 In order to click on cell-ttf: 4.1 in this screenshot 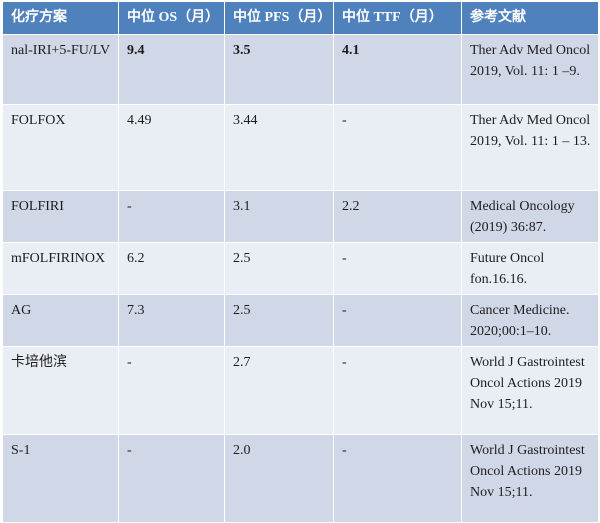, I will do `click(397, 69)`.